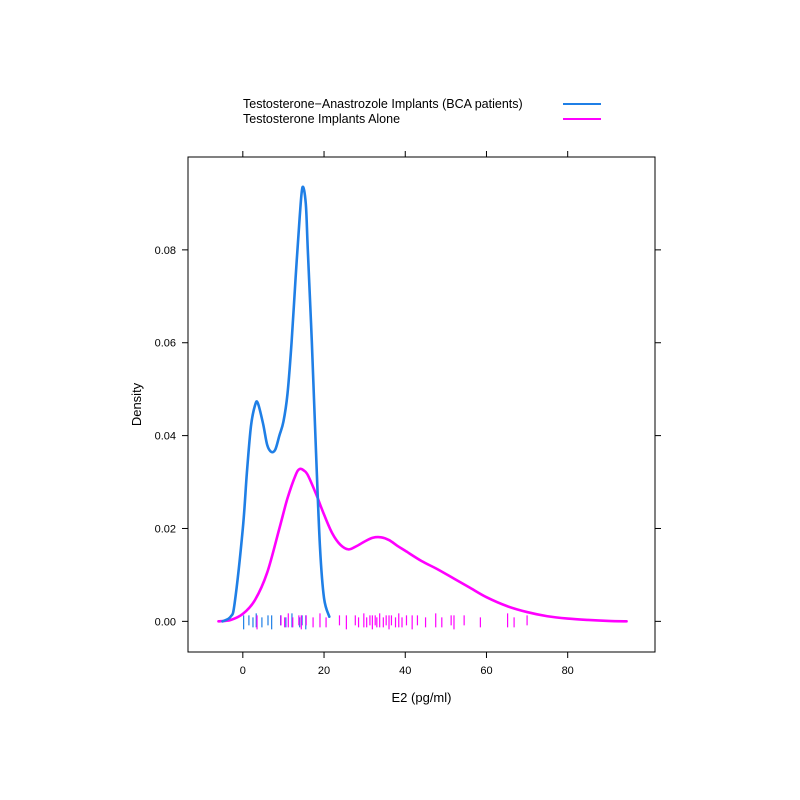 This screenshot has height=800, width=800. Describe the element at coordinates (321, 119) in the screenshot. I see `legend-label-series-1: Testosterone Implants Alone` at that location.